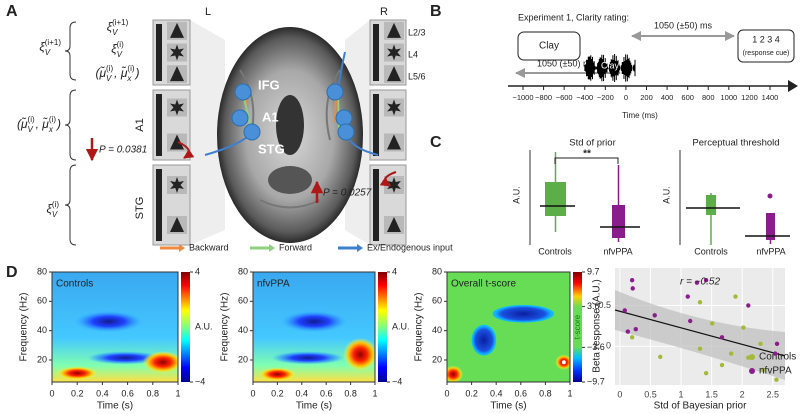 The width and height of the screenshot is (800, 414). I want to click on panel-label: A, so click(12, 11).